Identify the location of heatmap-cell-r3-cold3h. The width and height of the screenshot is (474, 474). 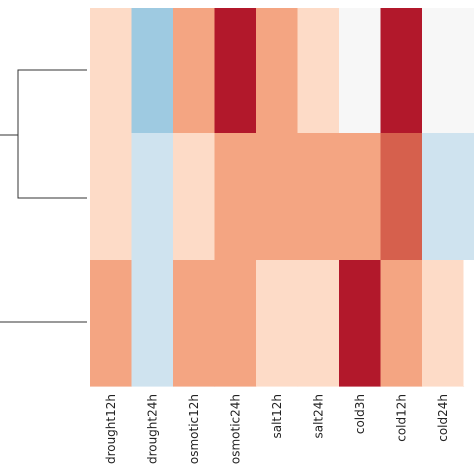
(360, 323).